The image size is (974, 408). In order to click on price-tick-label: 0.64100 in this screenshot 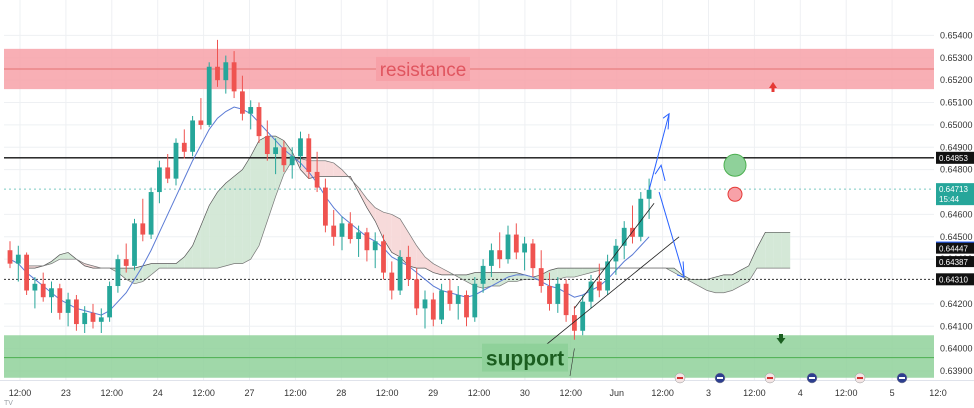, I will do `click(956, 326)`.